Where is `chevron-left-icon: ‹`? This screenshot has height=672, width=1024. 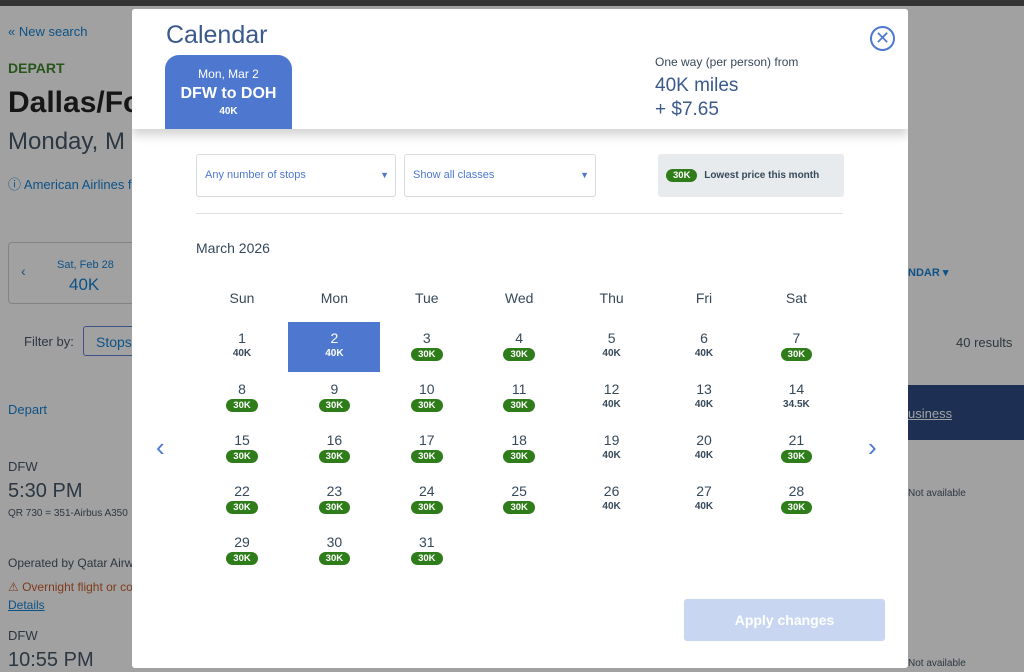 chevron-left-icon: ‹ is located at coordinates (23, 271).